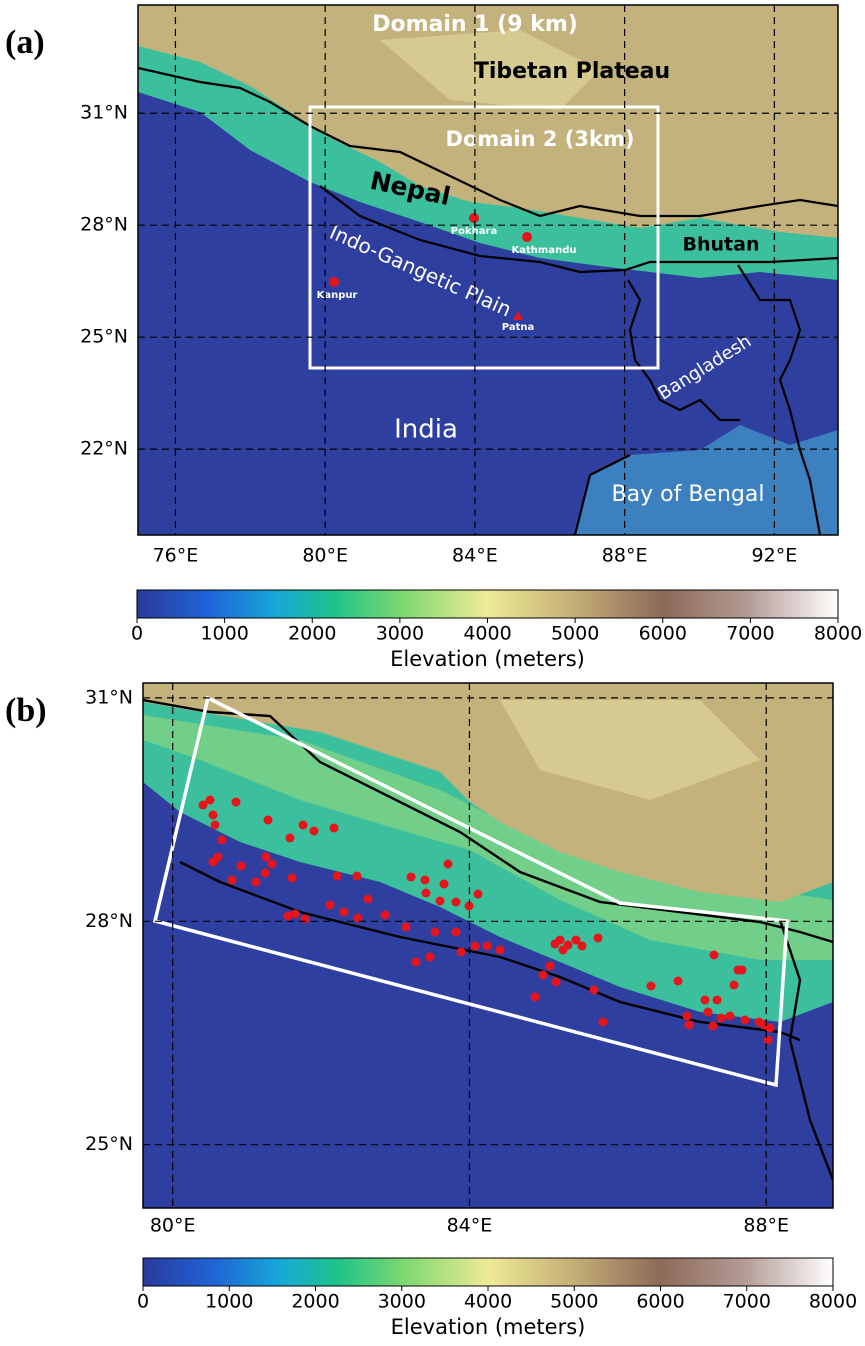  I want to click on place-label: Bhutan, so click(721, 245).